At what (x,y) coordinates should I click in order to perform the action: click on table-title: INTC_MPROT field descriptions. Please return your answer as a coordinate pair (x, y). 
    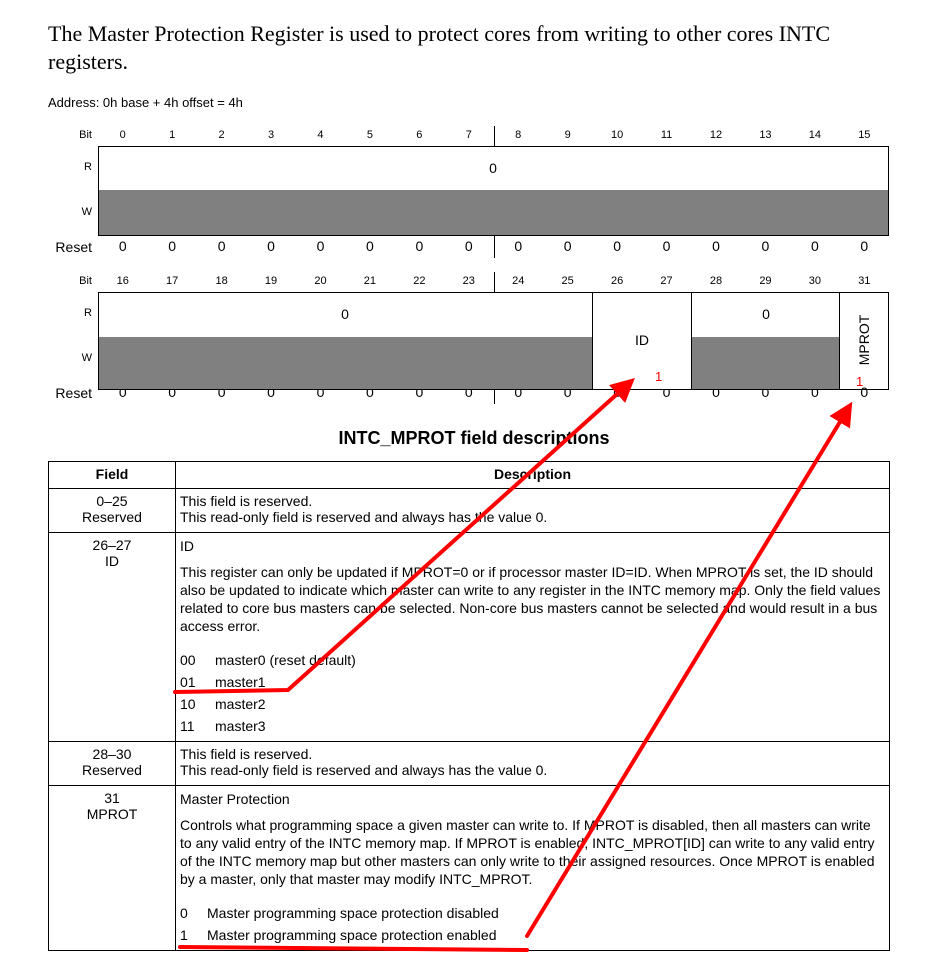
    Looking at the image, I should click on (474, 438).